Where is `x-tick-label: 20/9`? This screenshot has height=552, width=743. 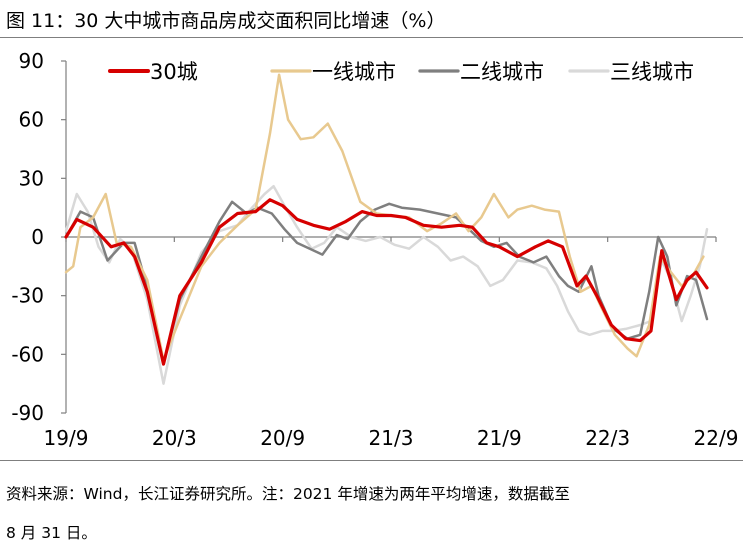
x-tick-label: 20/9 is located at coordinates (282, 438).